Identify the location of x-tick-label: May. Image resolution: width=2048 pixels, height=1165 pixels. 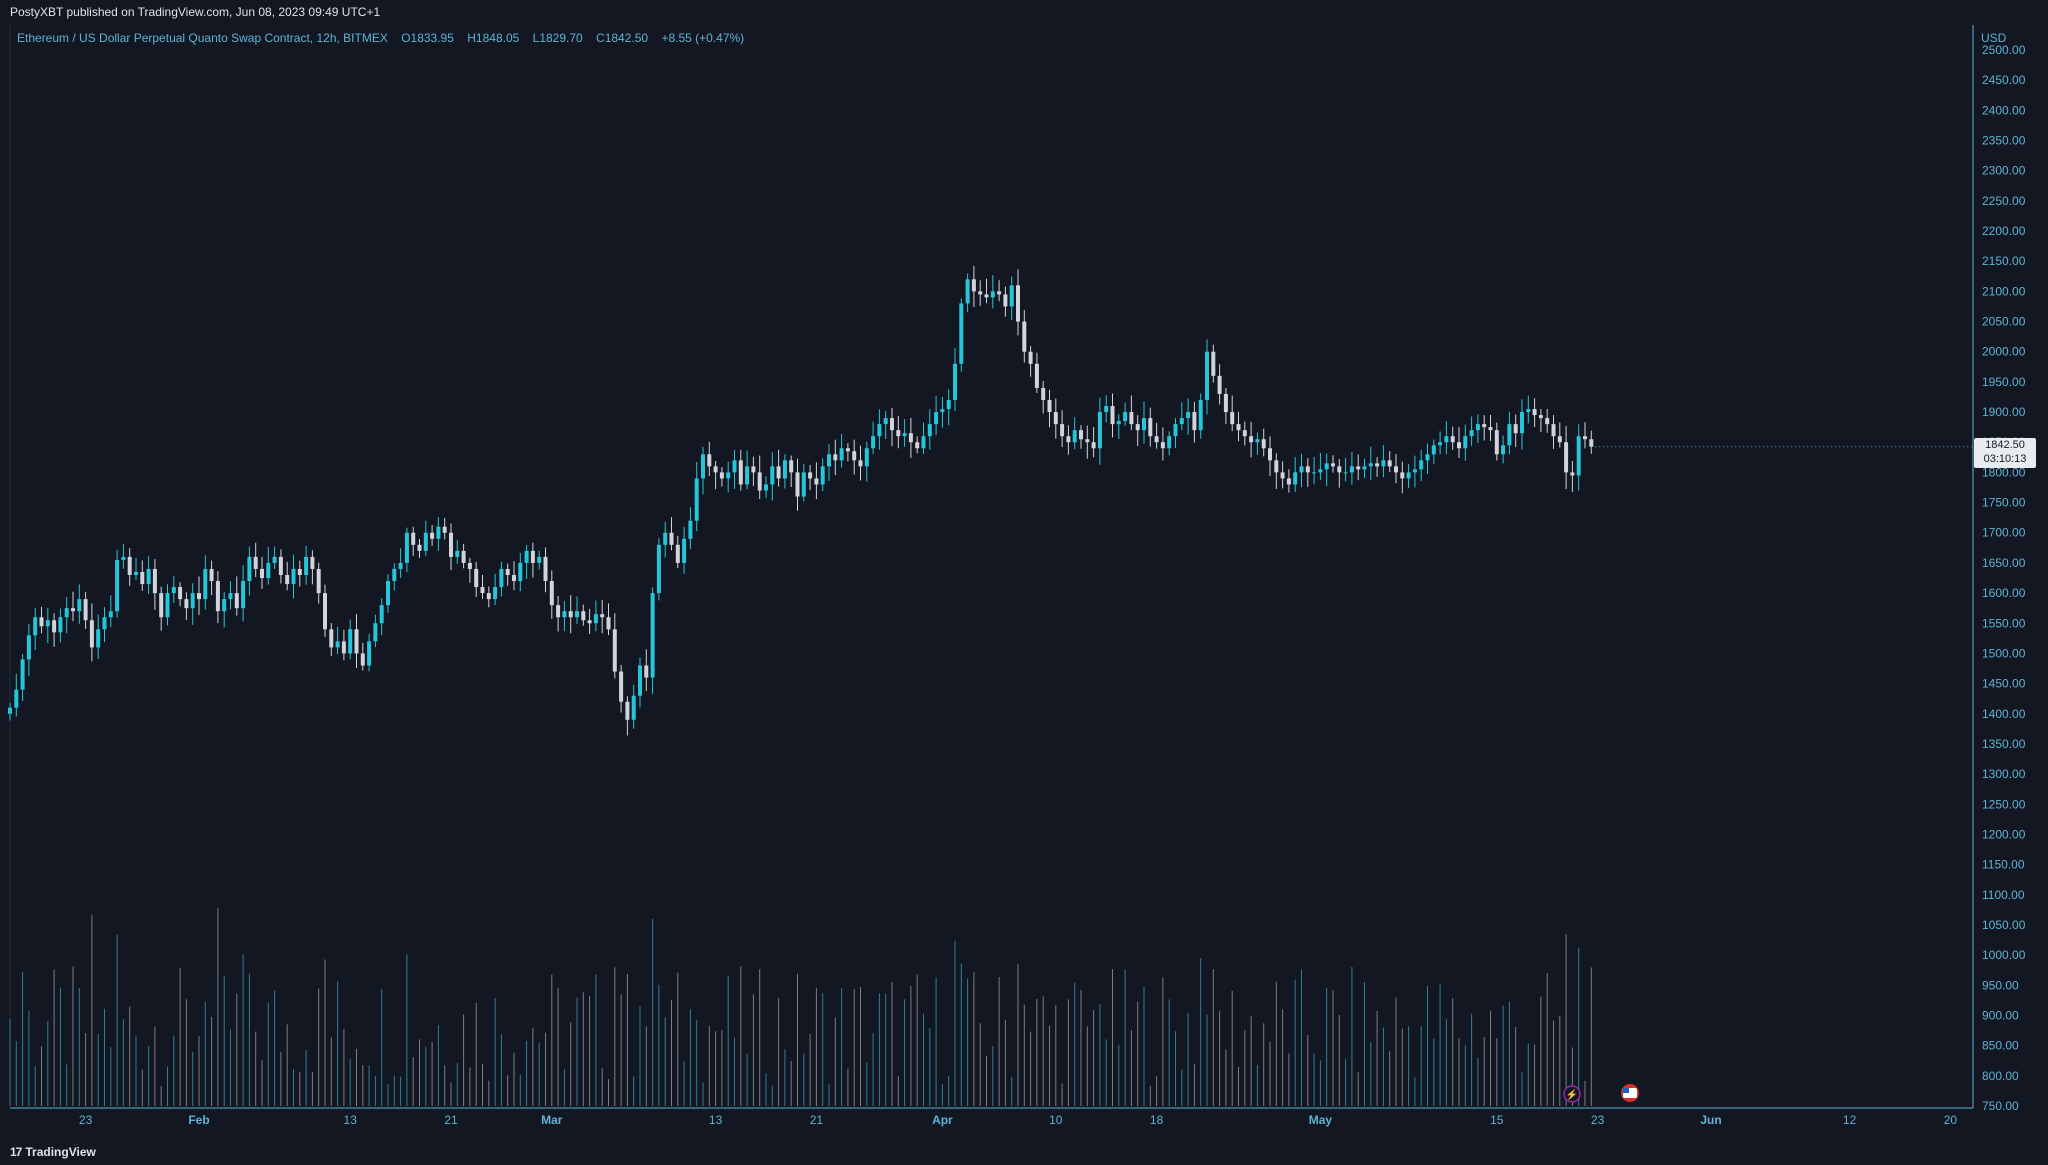
(1321, 1120).